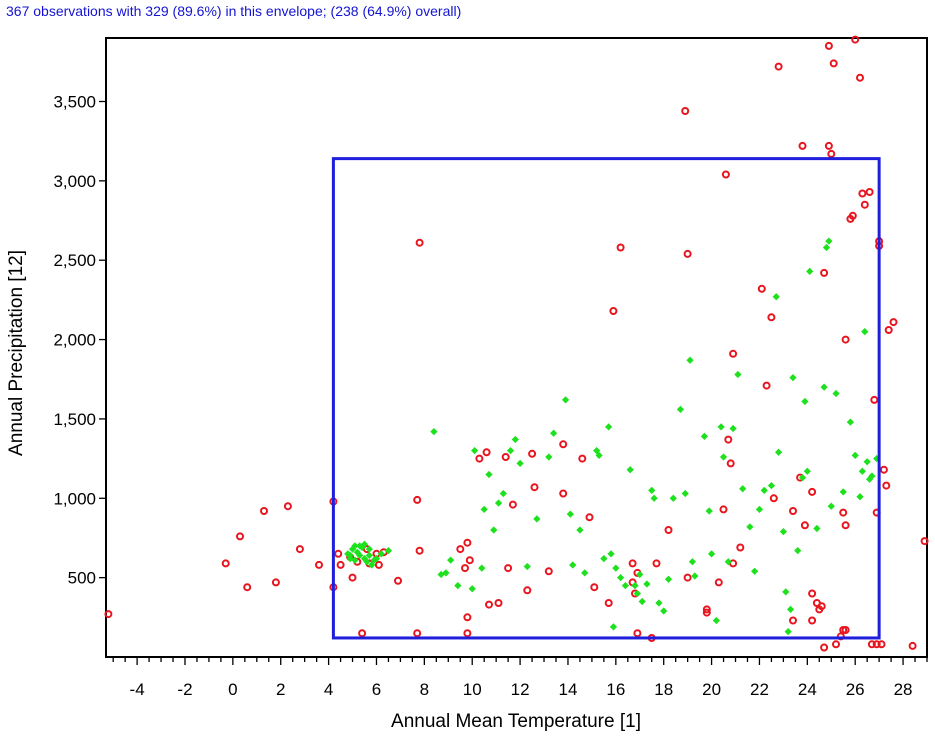 The image size is (935, 741). Describe the element at coordinates (615, 689) in the screenshot. I see `x-tick-label: 16` at that location.